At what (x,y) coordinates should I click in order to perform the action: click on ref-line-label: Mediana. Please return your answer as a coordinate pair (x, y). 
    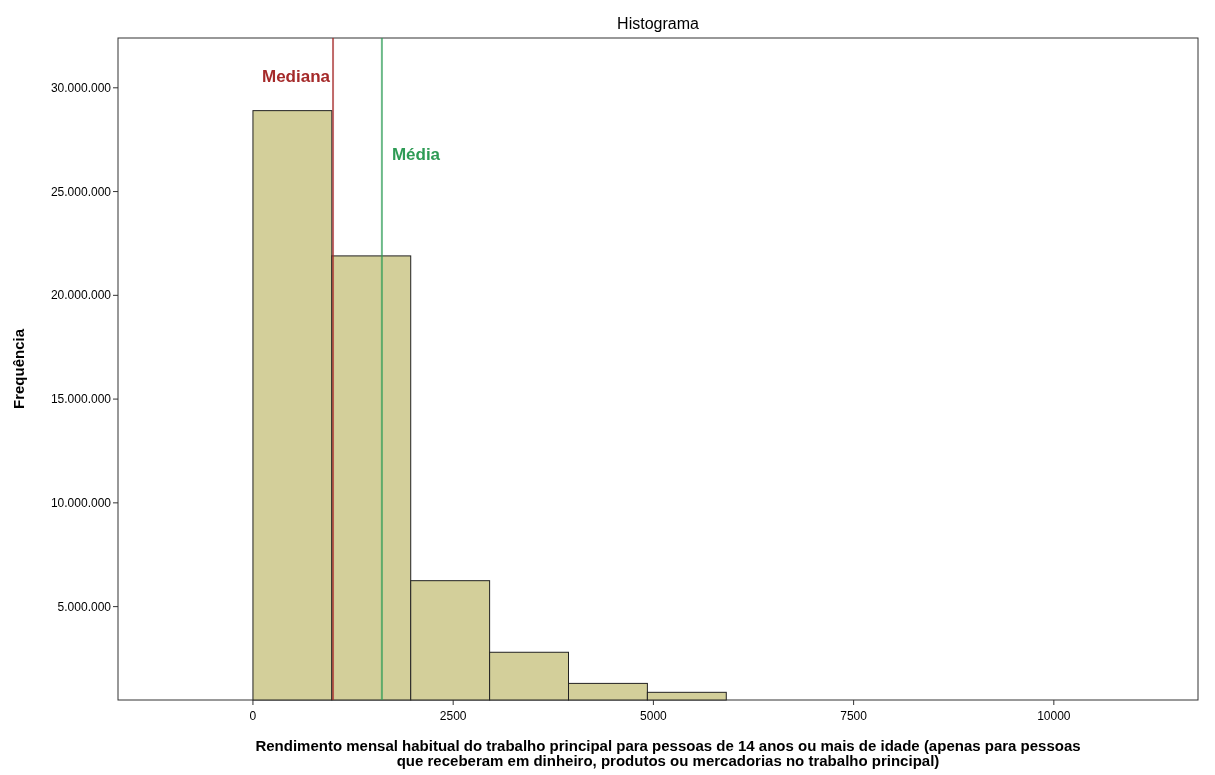
    Looking at the image, I should click on (296, 76).